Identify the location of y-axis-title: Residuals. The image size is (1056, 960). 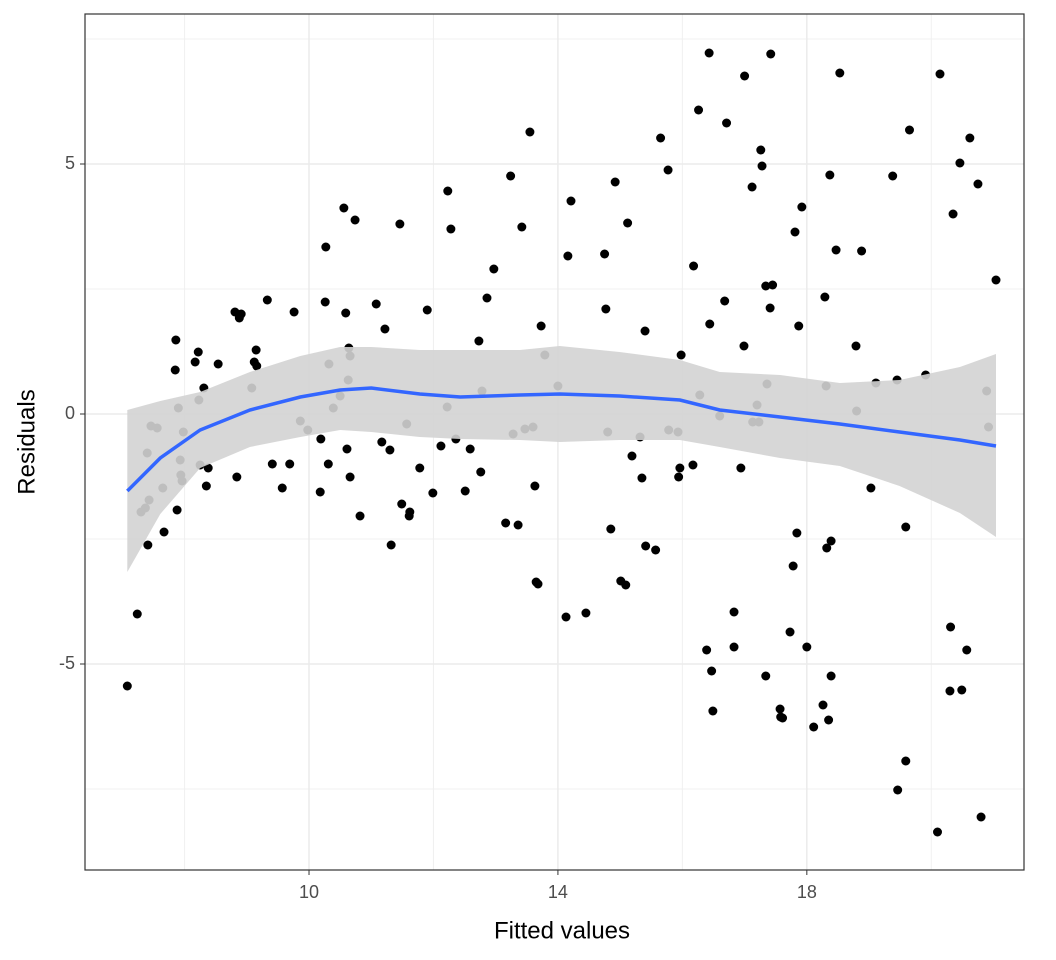
(26, 441).